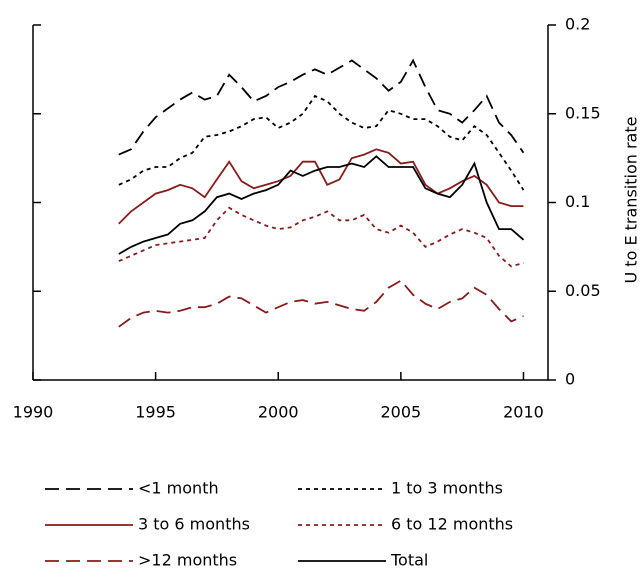 The image size is (643, 574). Describe the element at coordinates (447, 488) in the screenshot. I see `legend-label: 1 to 3 months` at that location.